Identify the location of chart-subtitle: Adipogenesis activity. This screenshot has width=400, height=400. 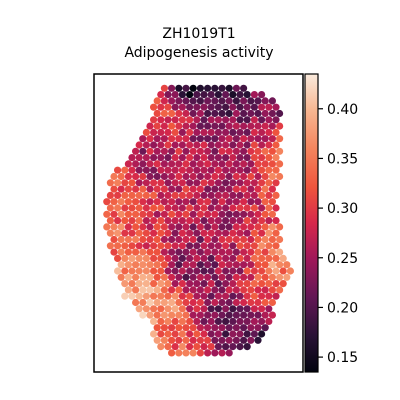
(198, 53).